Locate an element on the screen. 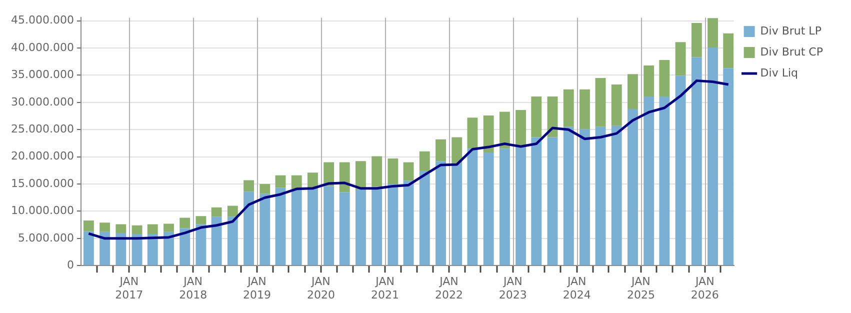  x-tick-label: JAN 2018 is located at coordinates (193, 288).